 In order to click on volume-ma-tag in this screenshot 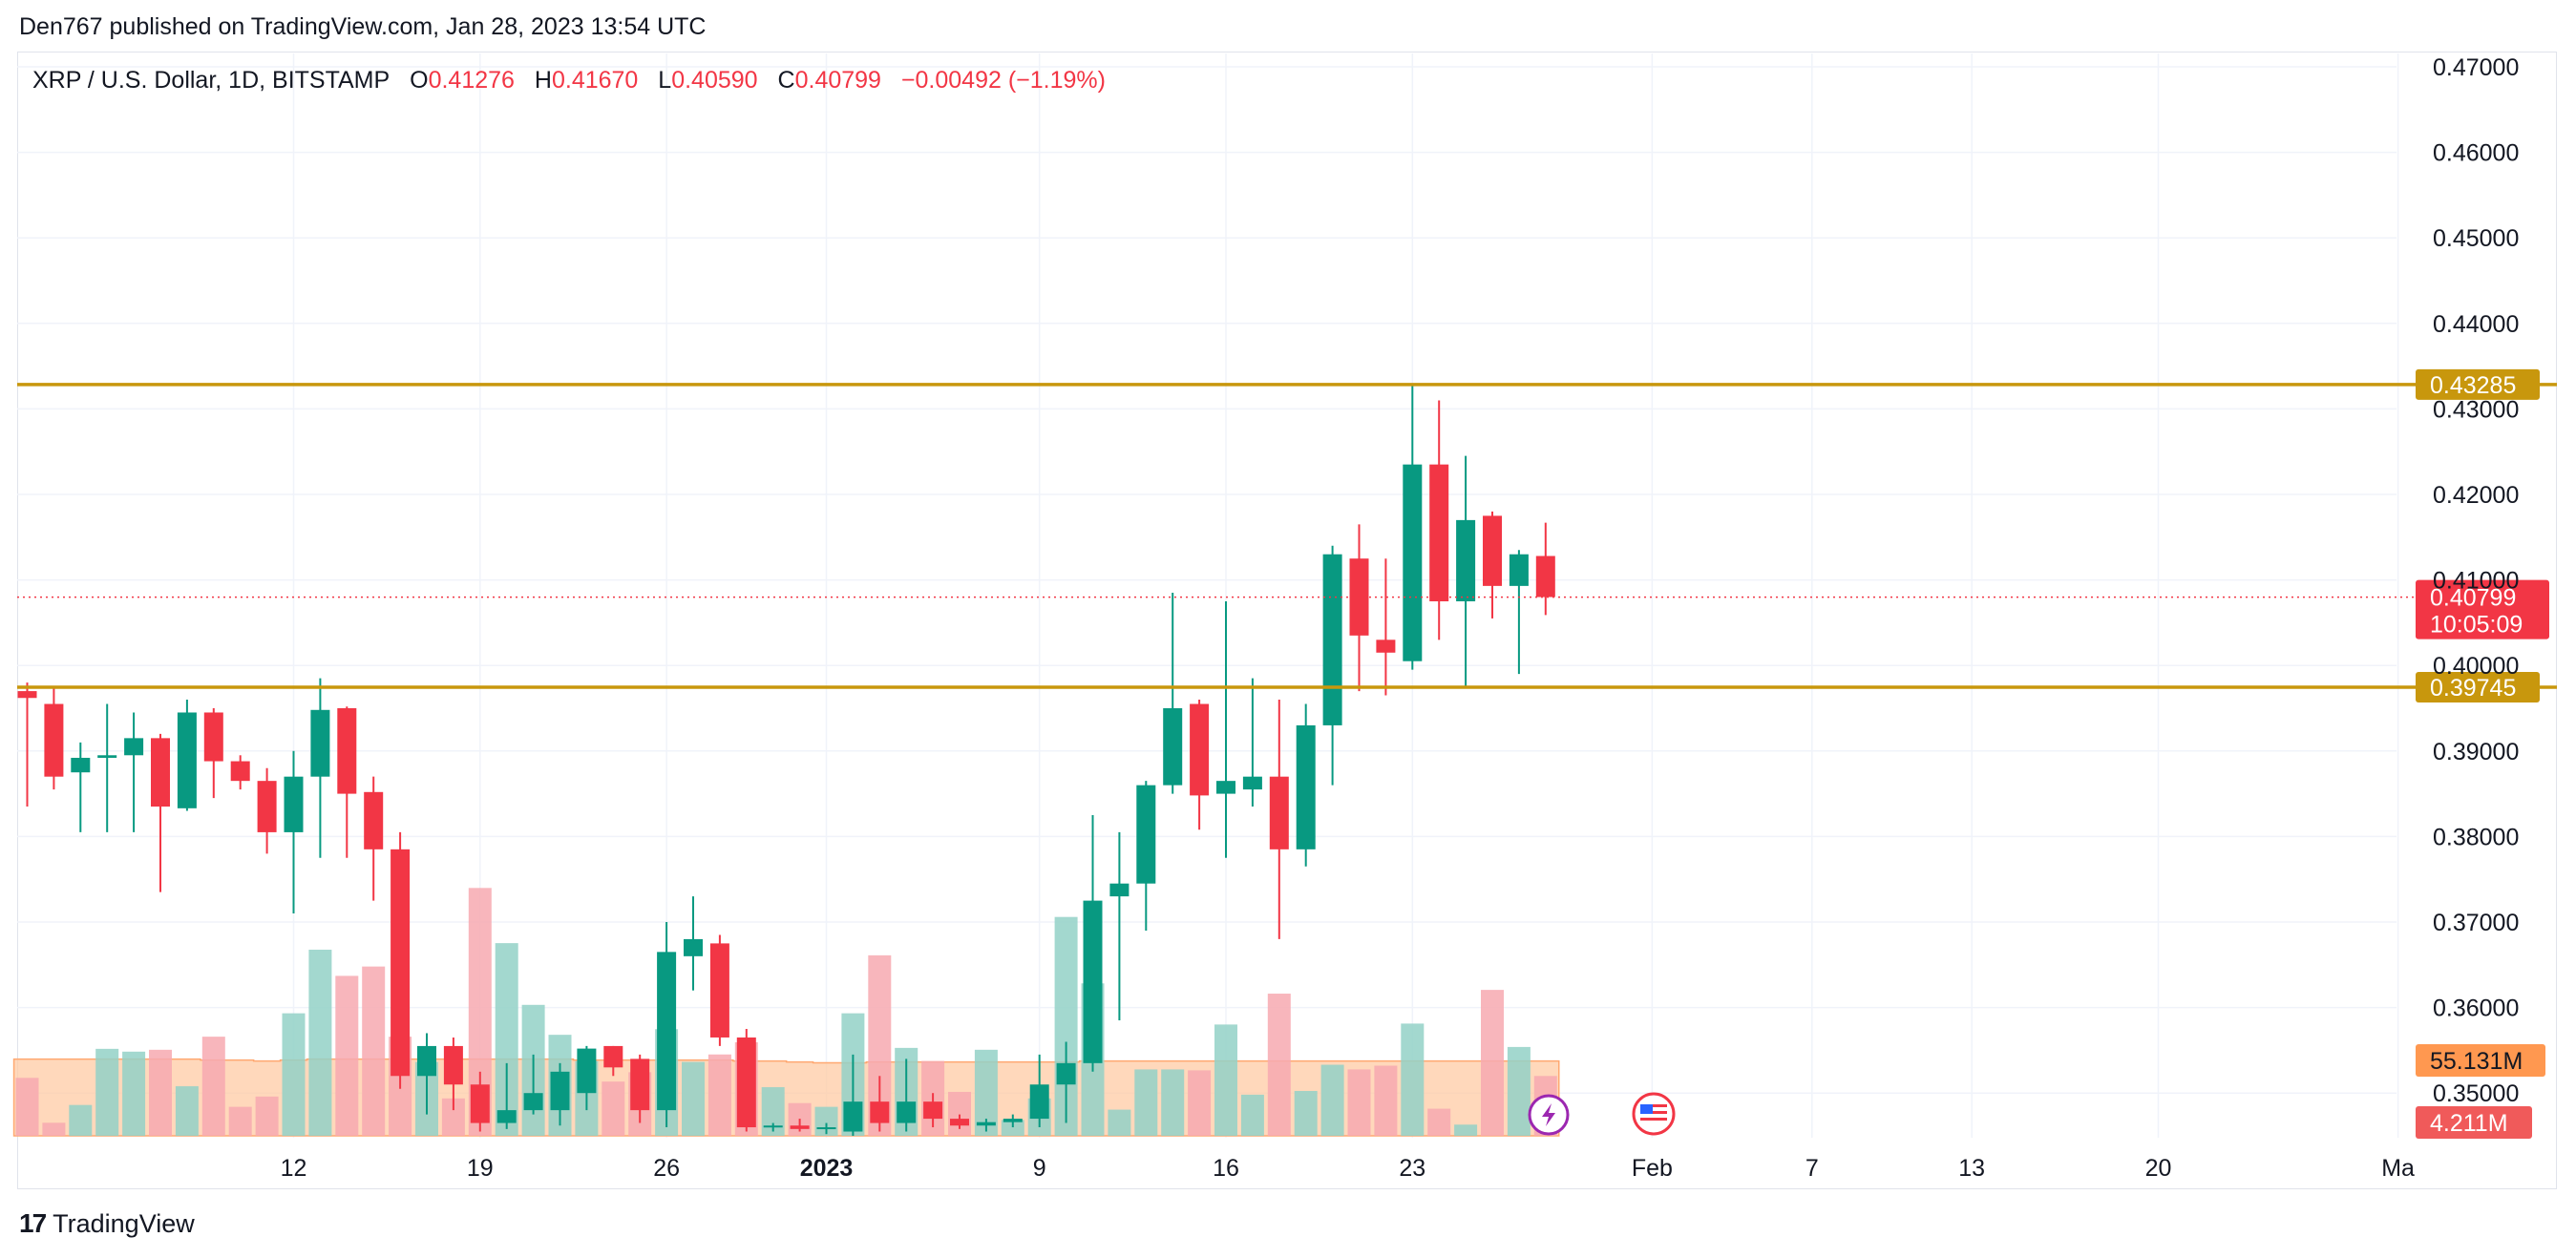, I will do `click(2480, 1061)`.